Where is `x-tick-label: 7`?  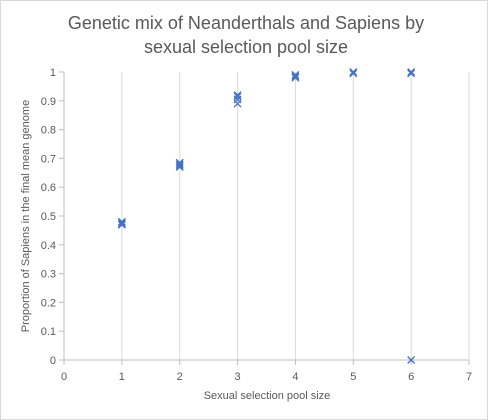
x-tick-label: 7 is located at coordinates (469, 377).